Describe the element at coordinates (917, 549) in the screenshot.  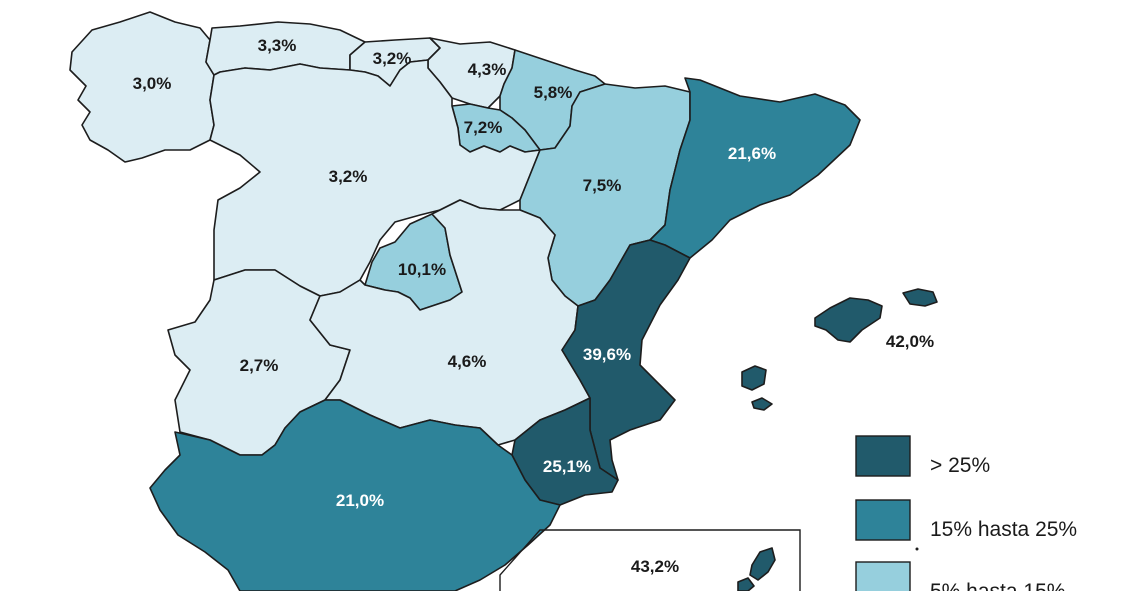
I see `legend-dot` at that location.